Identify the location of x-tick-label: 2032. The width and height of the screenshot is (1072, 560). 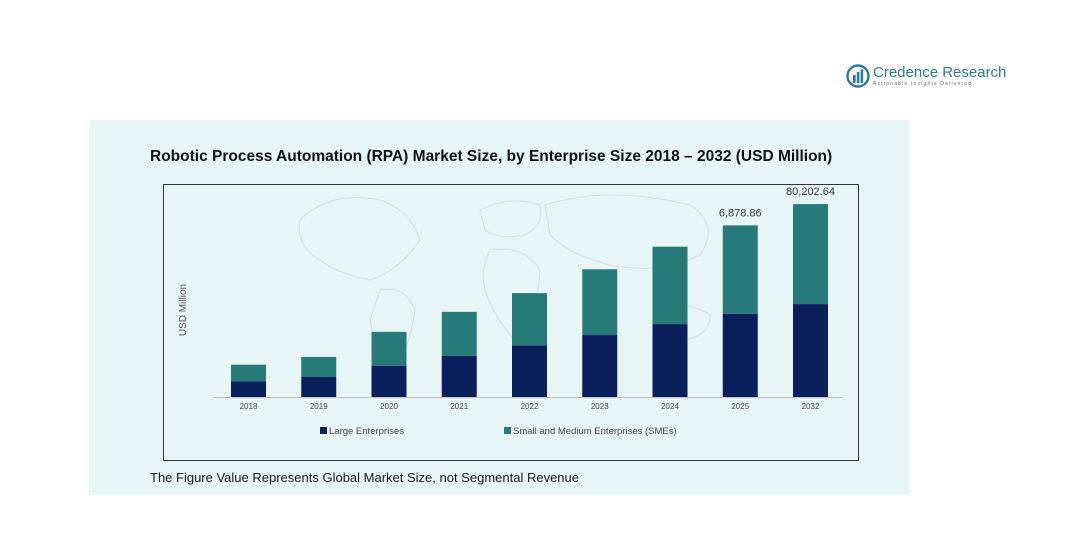
(811, 406).